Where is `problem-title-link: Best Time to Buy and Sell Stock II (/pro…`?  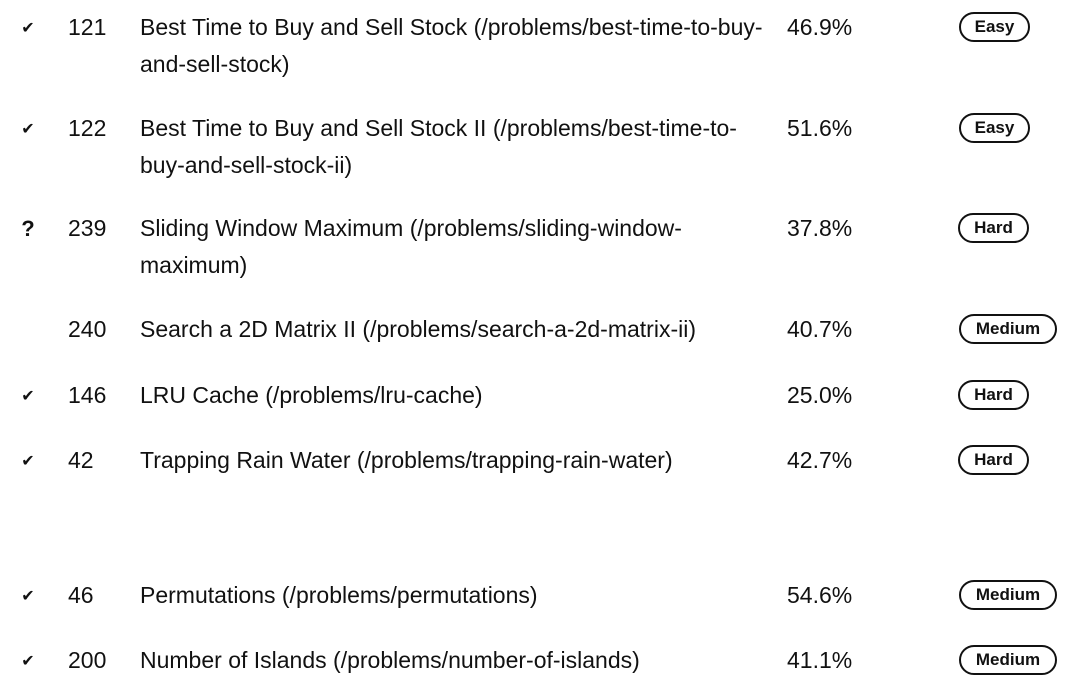 problem-title-link: Best Time to Buy and Sell Stock II (/pro… is located at coordinates (438, 146).